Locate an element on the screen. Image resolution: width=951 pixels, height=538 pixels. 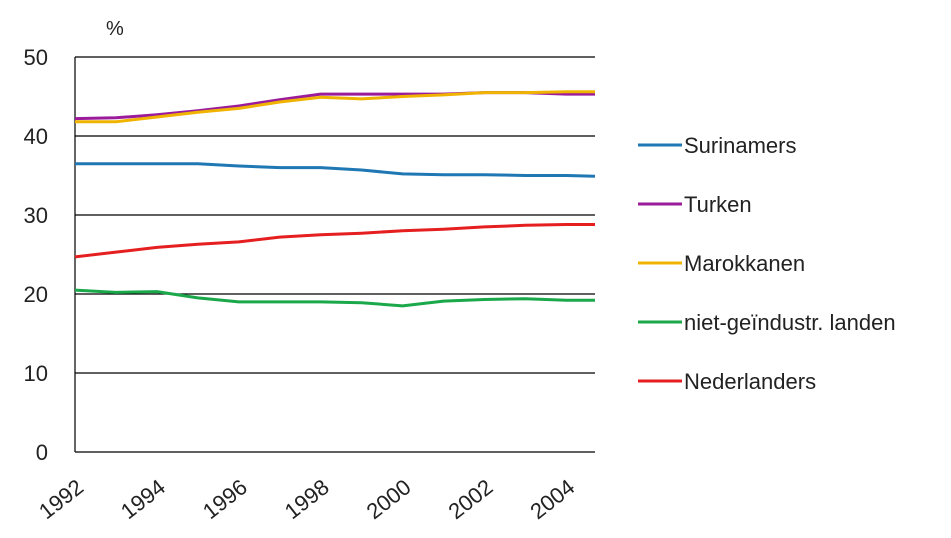
legend-label: Marokkanen is located at coordinates (744, 263).